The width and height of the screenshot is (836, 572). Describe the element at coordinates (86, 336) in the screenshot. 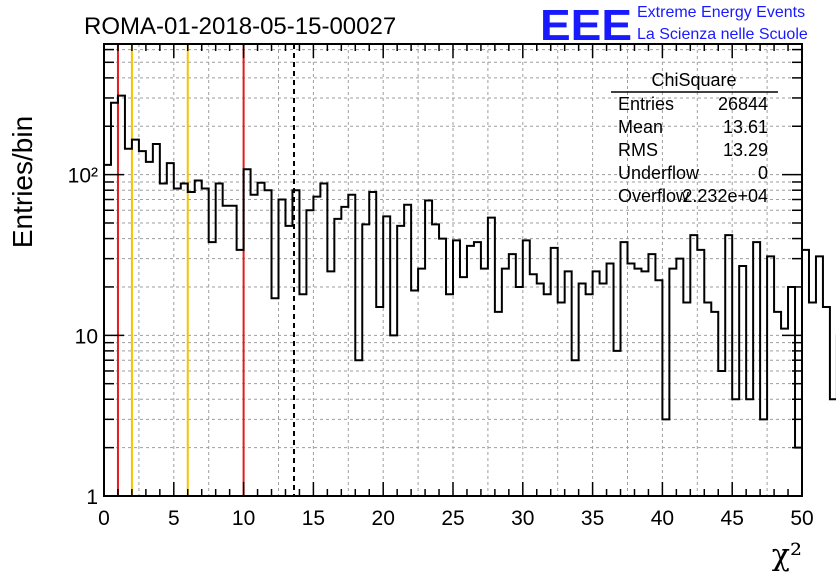

I see `y-tick-label: 10` at that location.